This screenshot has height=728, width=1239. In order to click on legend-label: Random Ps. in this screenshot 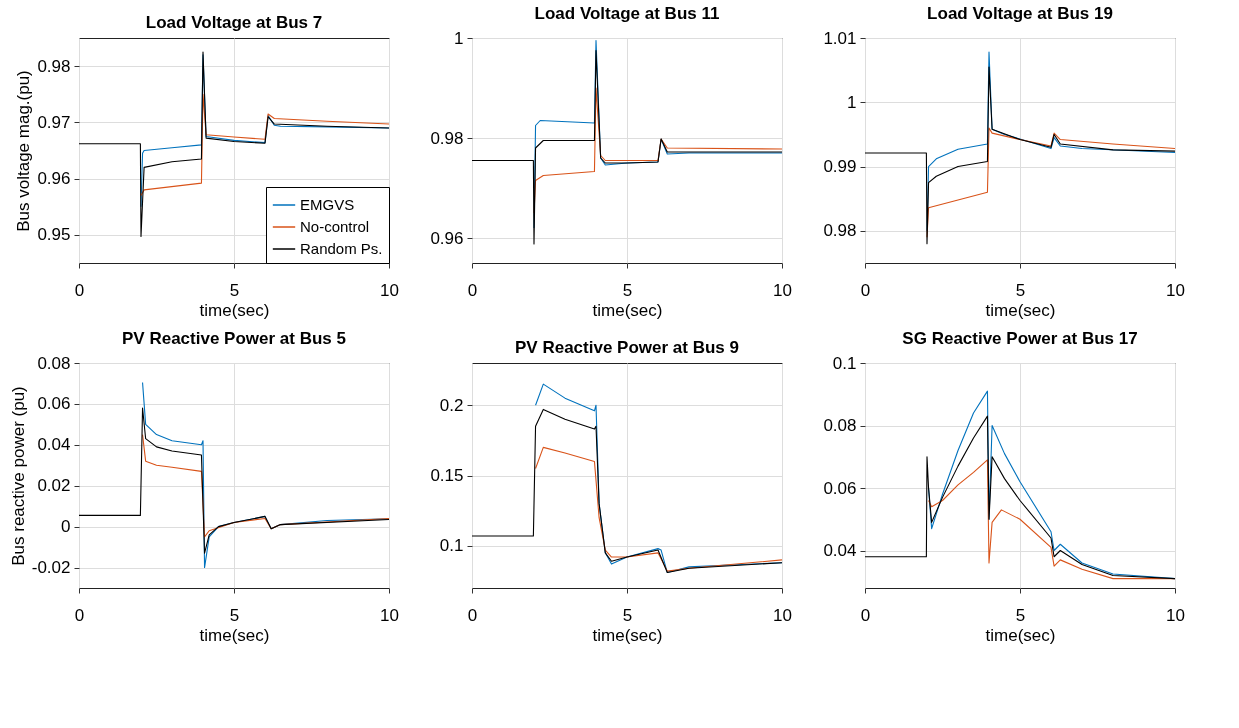, I will do `click(341, 248)`.